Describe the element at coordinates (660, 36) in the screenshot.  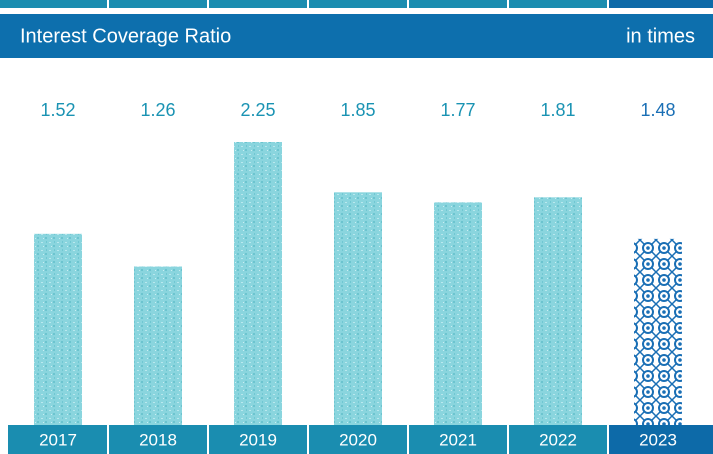
I see `unit-label: in times` at that location.